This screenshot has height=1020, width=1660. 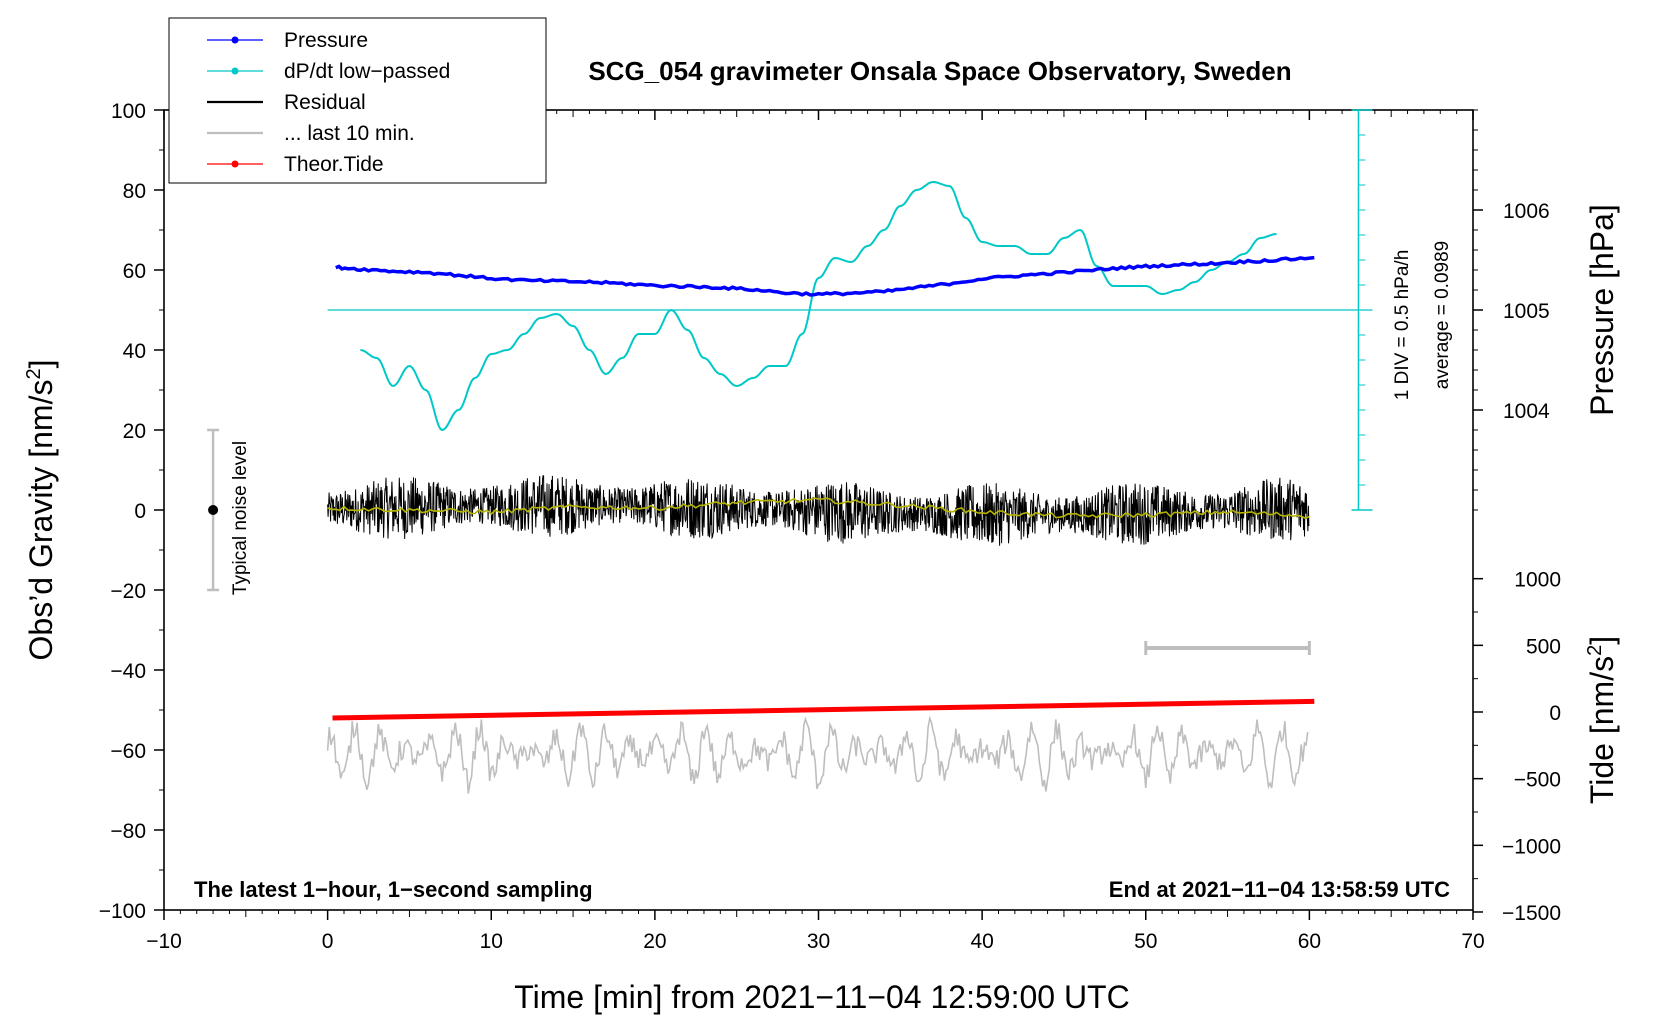 I want to click on x-tick-label: 70, so click(x=1472, y=941).